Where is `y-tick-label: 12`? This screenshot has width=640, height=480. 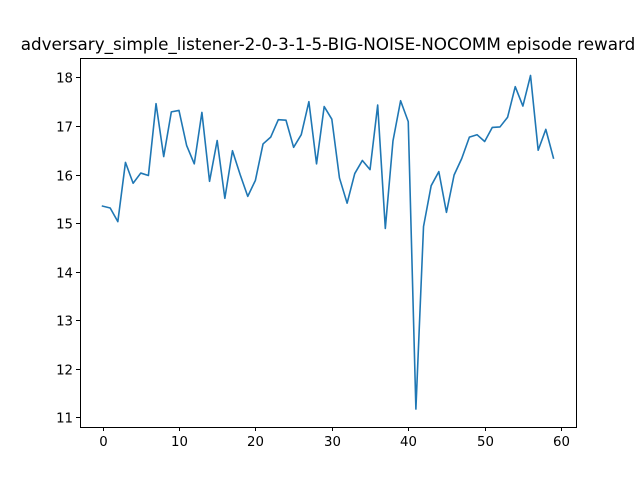
y-tick-label: 12 is located at coordinates (64, 371).